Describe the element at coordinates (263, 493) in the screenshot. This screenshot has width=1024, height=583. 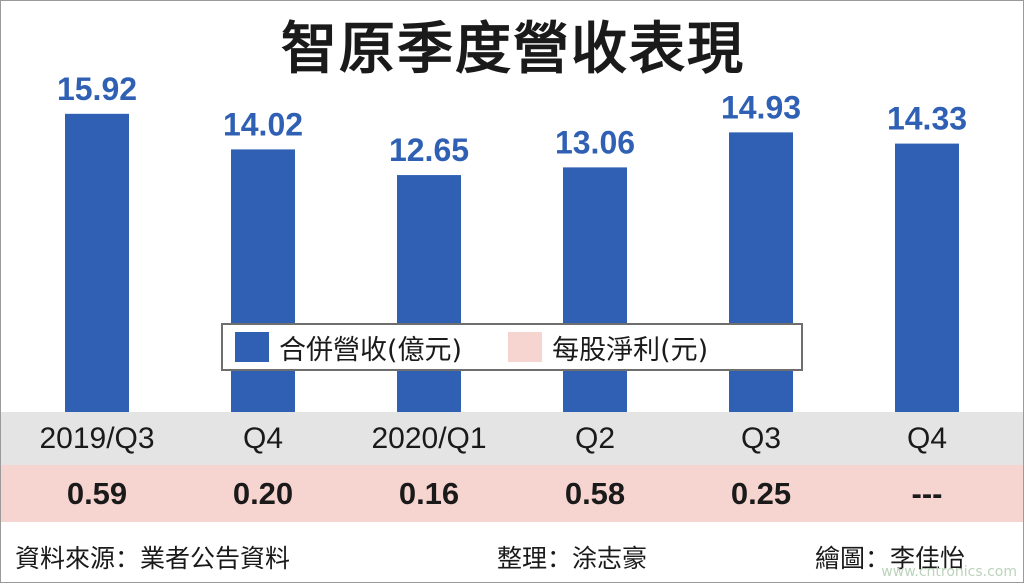
I see `eps-value: 0.20` at that location.